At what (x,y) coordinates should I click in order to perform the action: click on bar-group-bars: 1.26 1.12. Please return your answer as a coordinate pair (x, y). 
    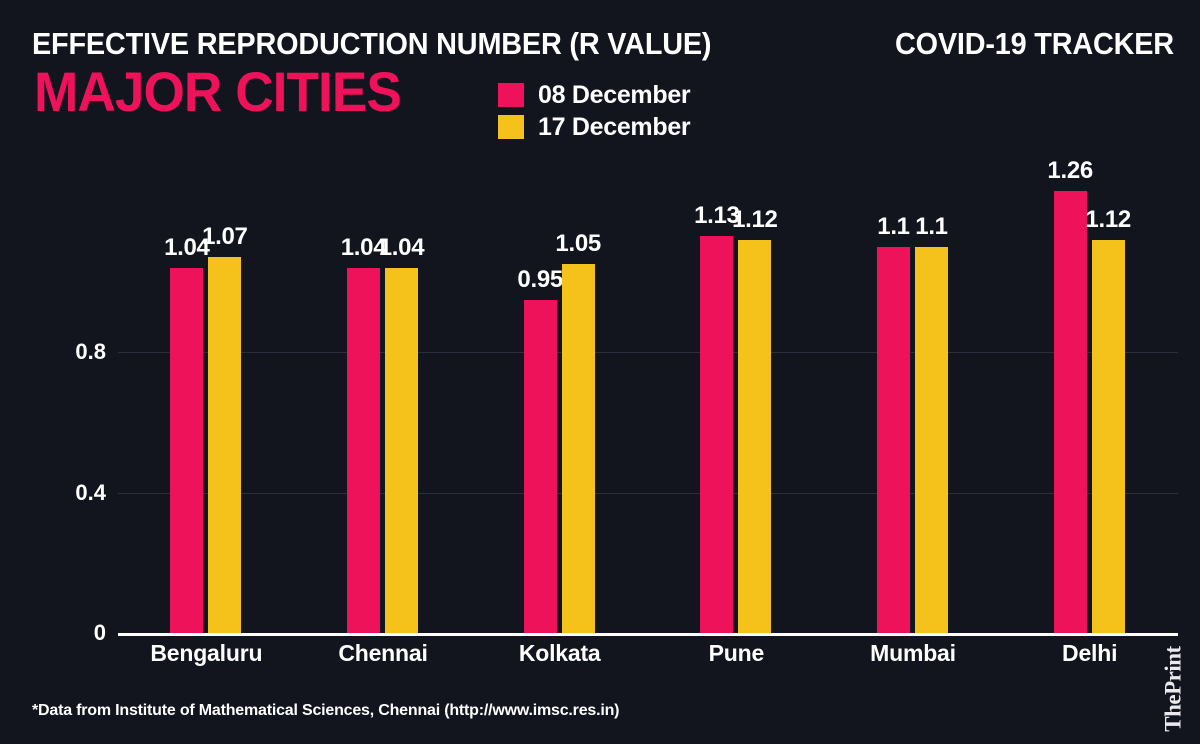
    Looking at the image, I should click on (1089, 393).